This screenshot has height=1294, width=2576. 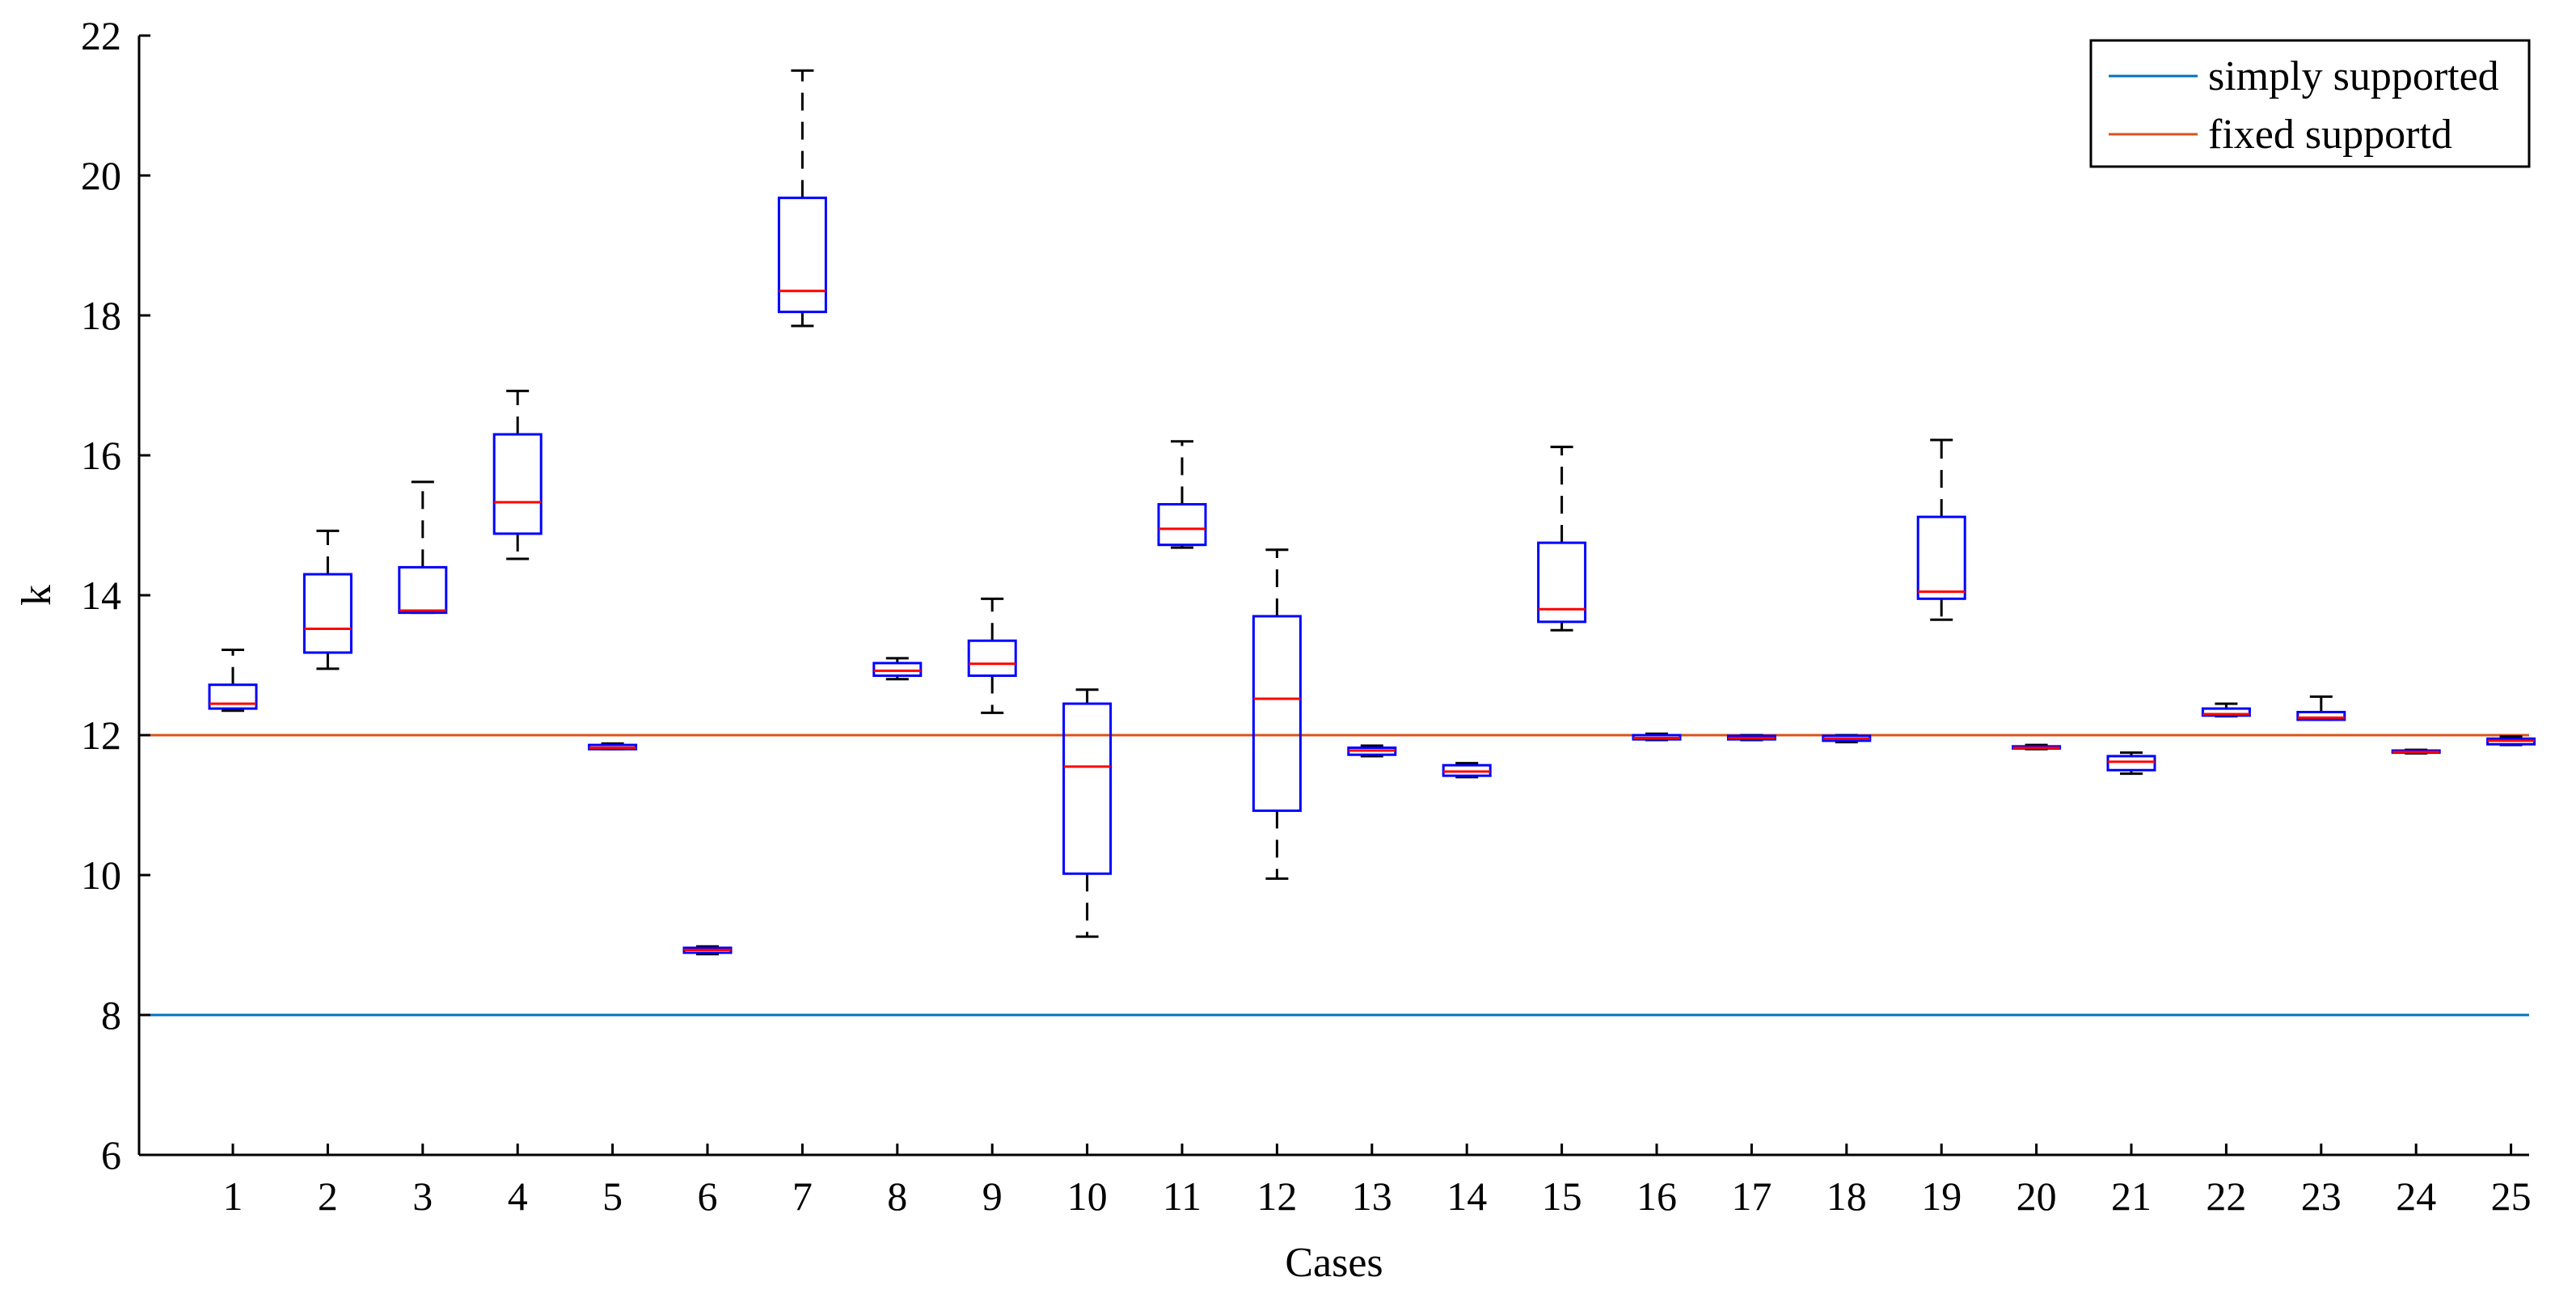 What do you see at coordinates (101, 595) in the screenshot?
I see `y-tick-label: 14` at bounding box center [101, 595].